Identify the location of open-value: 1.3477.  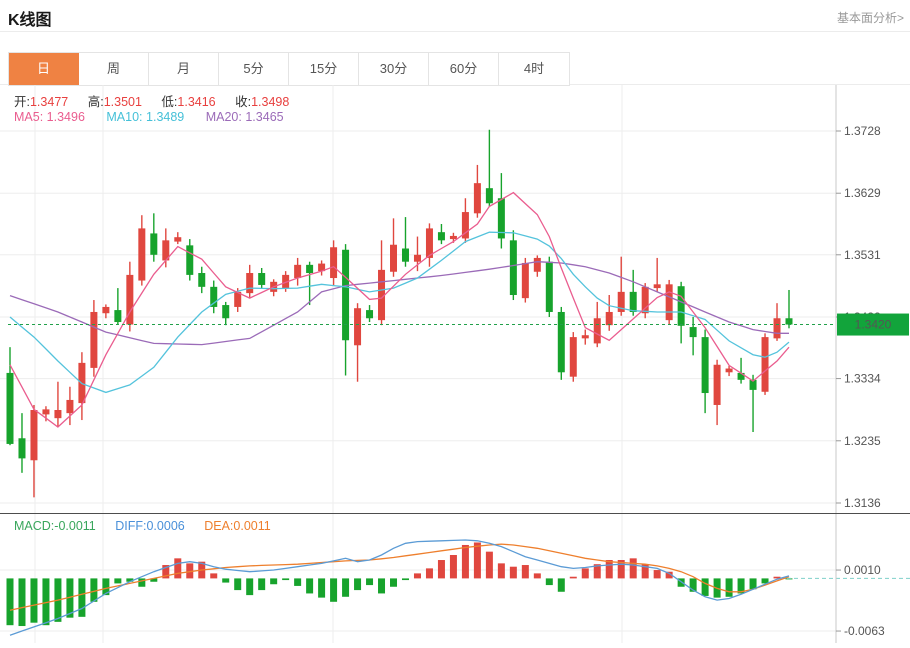
(49, 102).